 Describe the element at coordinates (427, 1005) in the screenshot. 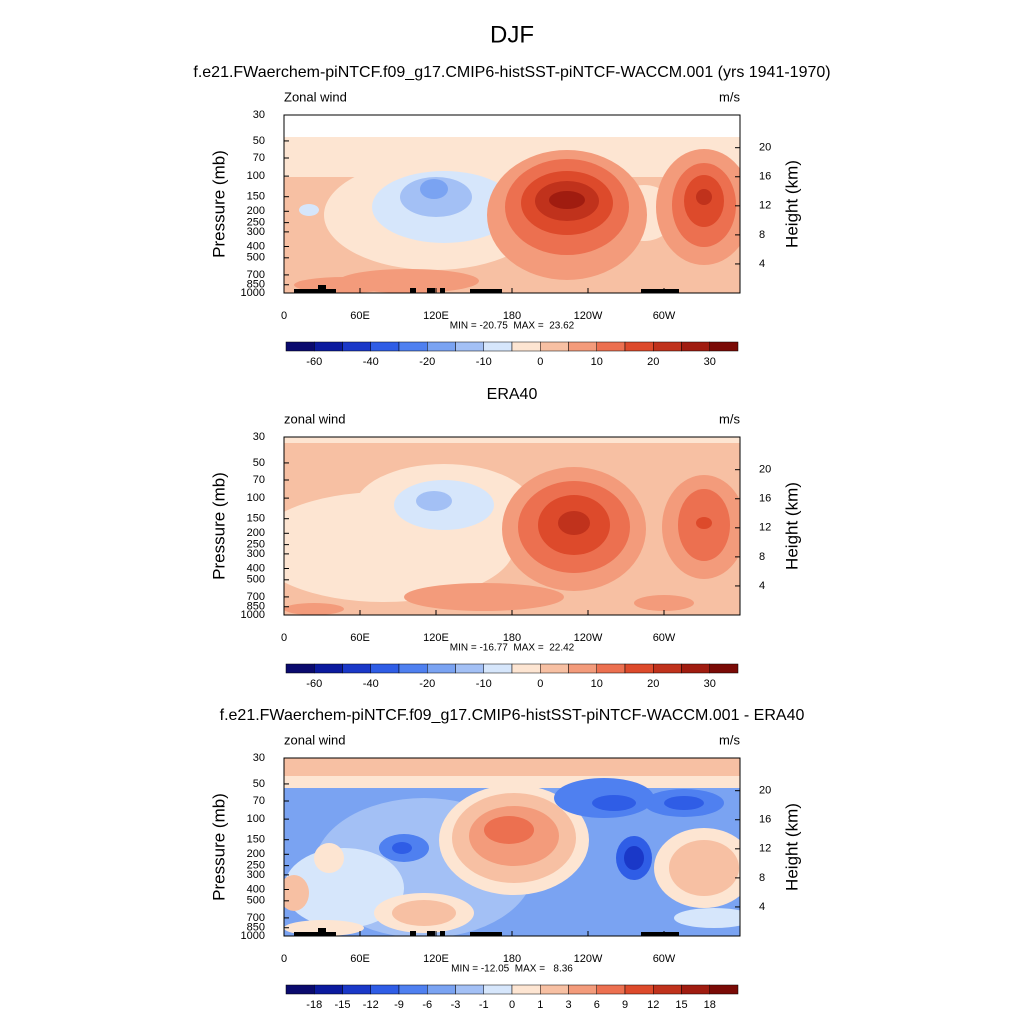

I see `colorbar-label: -6` at that location.